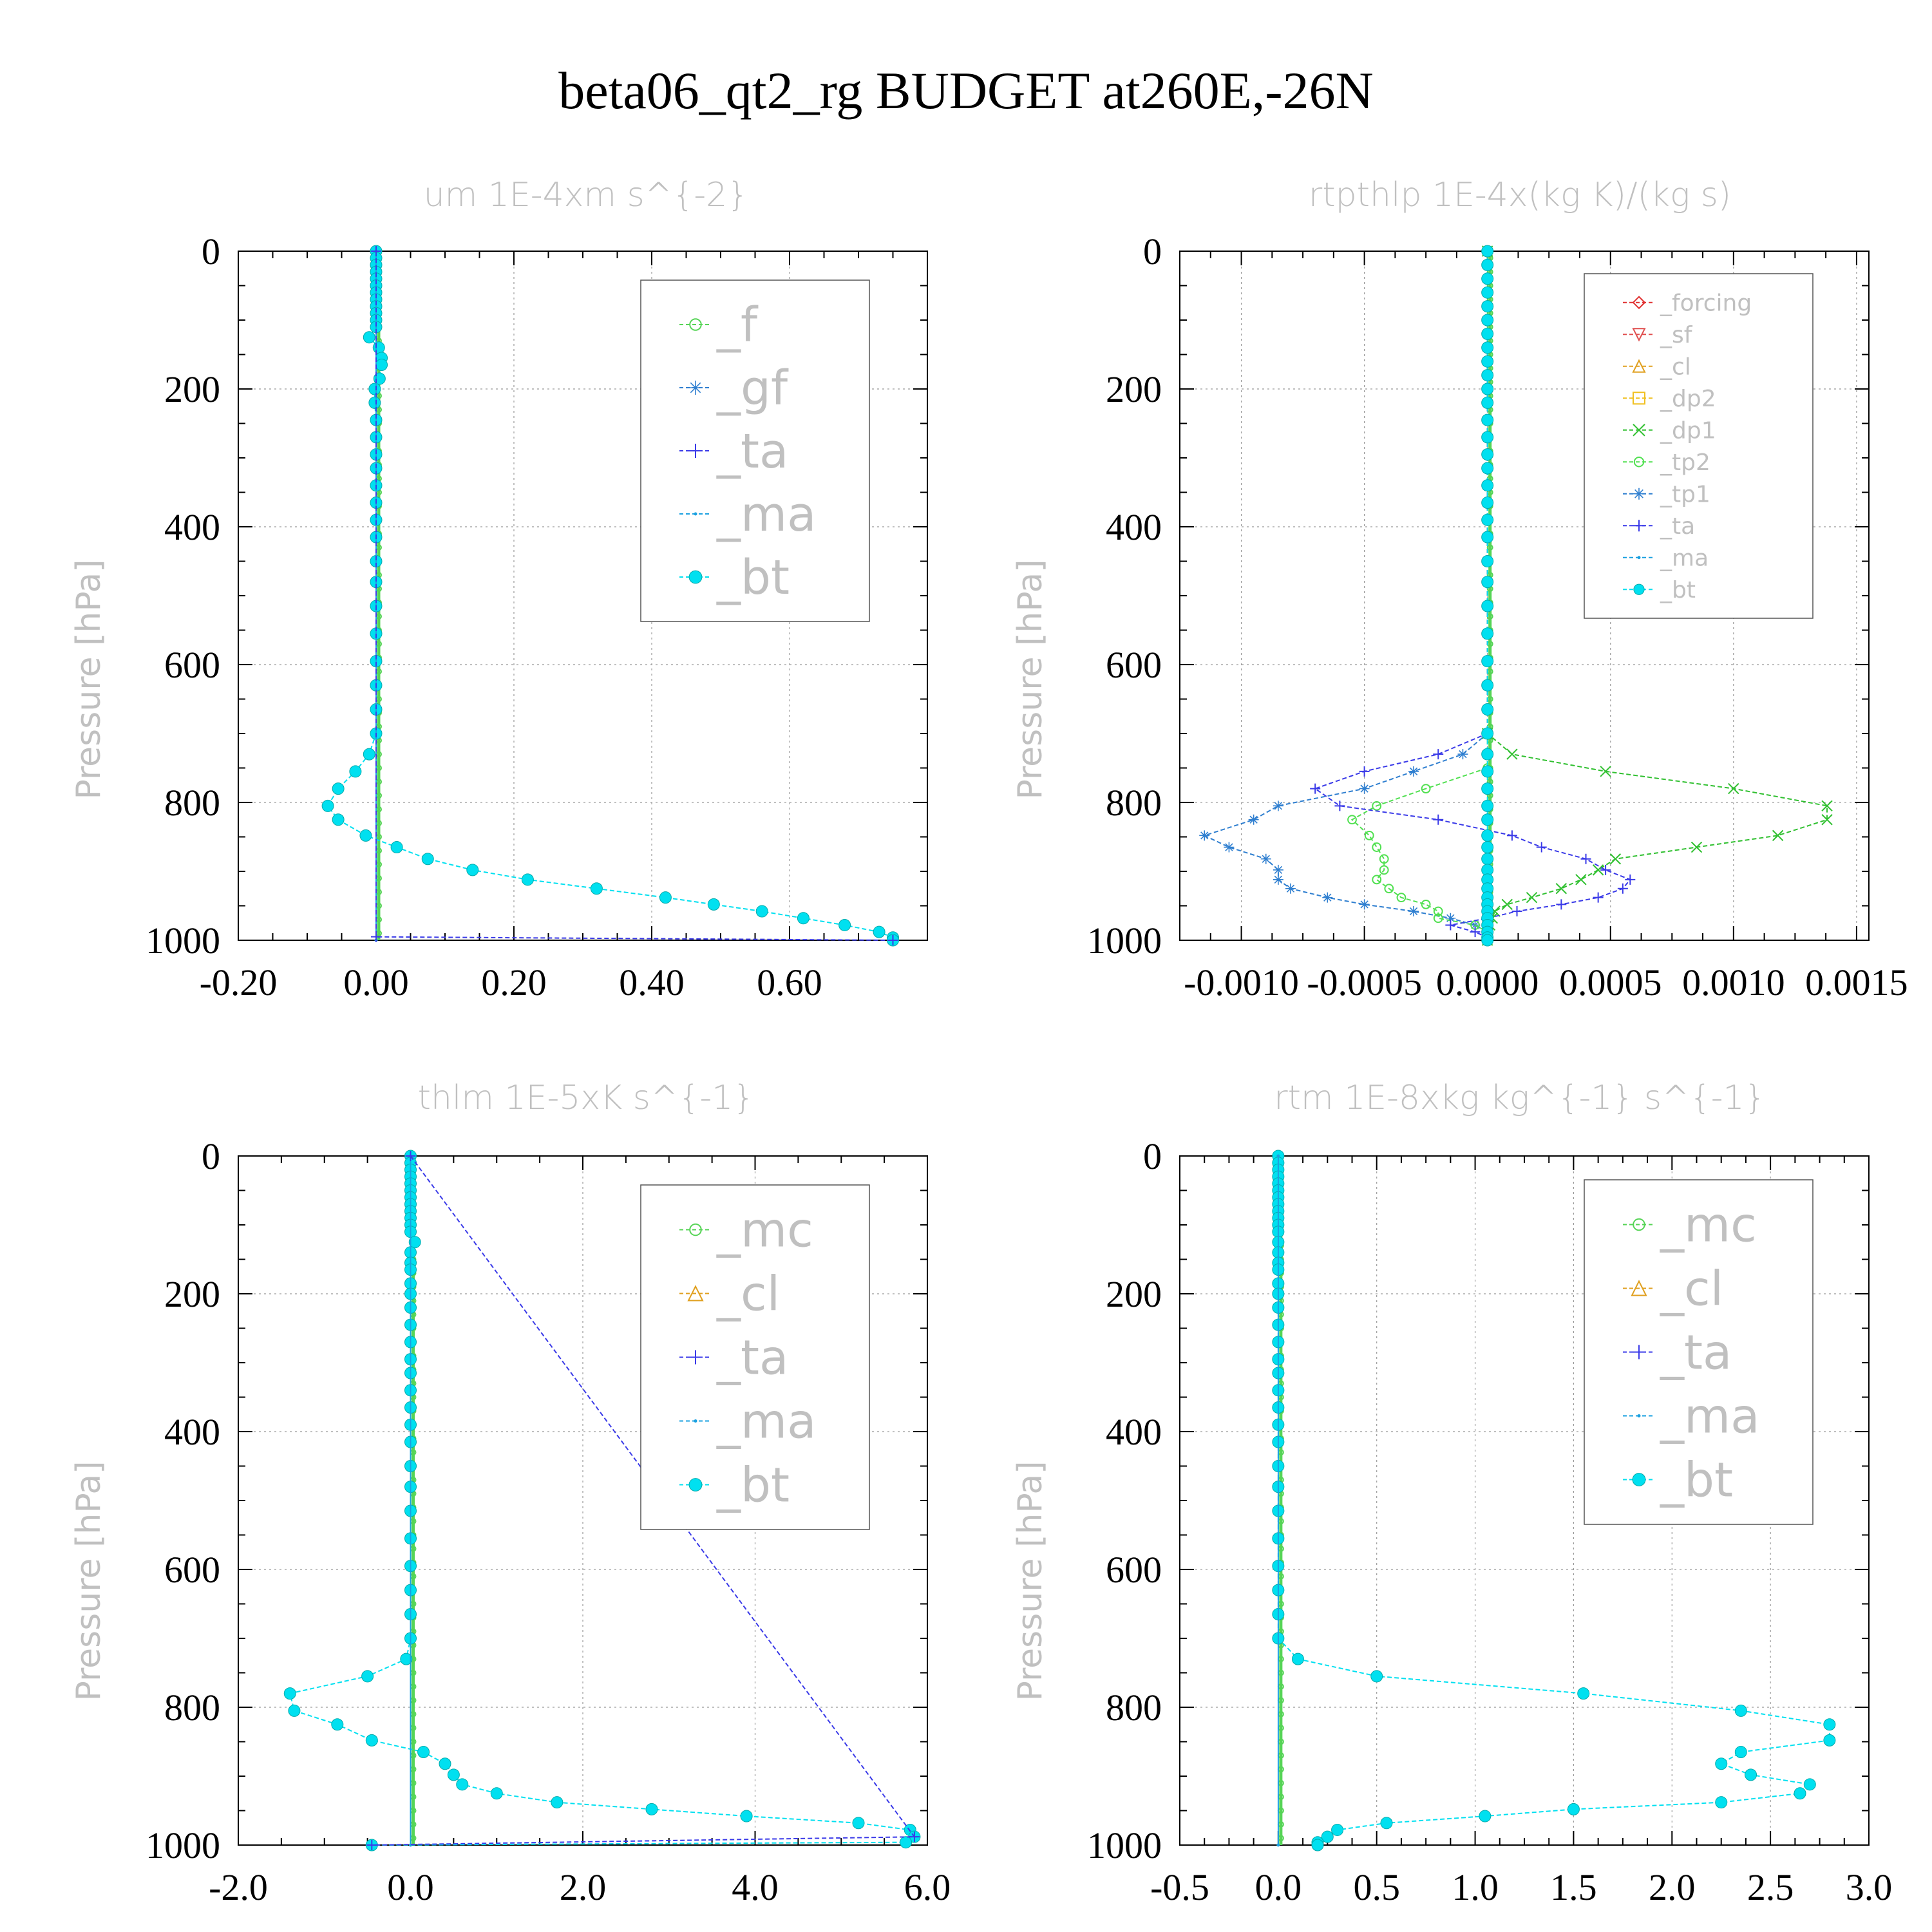 The height and width of the screenshot is (1932, 1932). I want to click on panel-title-thlm: thlm 1E-5xK s^{-1}, so click(587, 1098).